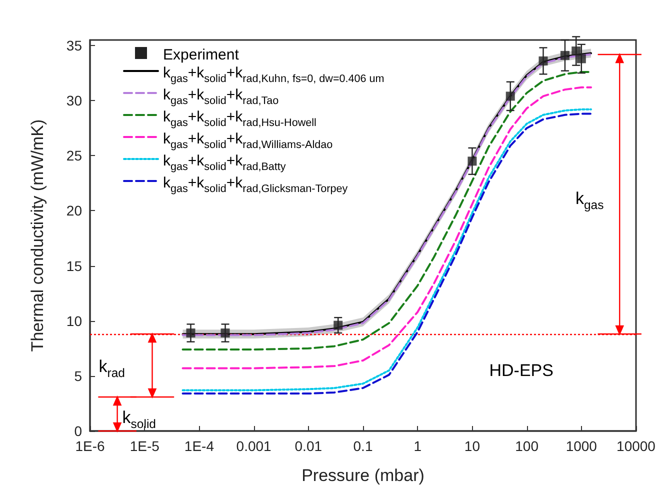 The width and height of the screenshot is (670, 503). Describe the element at coordinates (74, 210) in the screenshot. I see `y-tick-label: 20` at that location.